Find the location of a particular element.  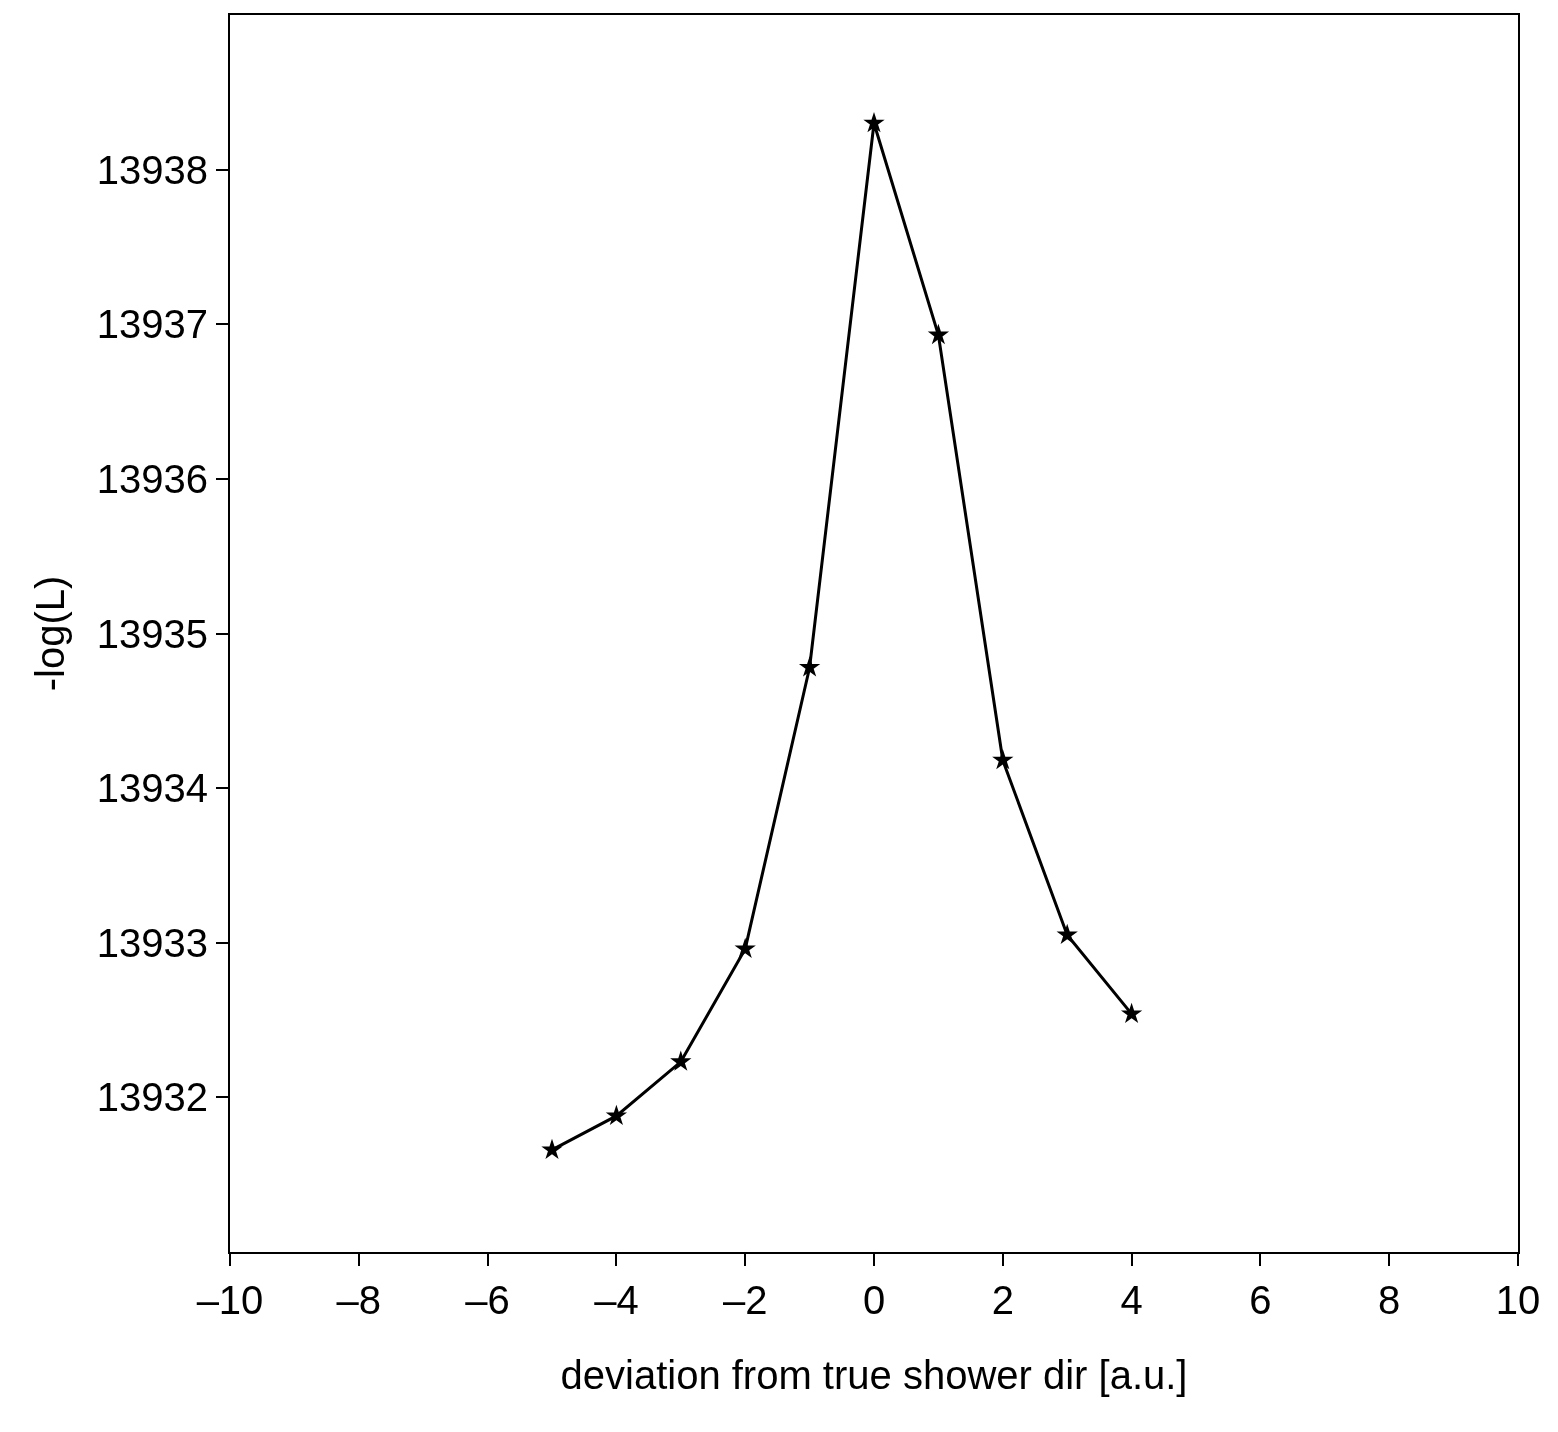

y-tick-label: 13937 is located at coordinates (152, 324).